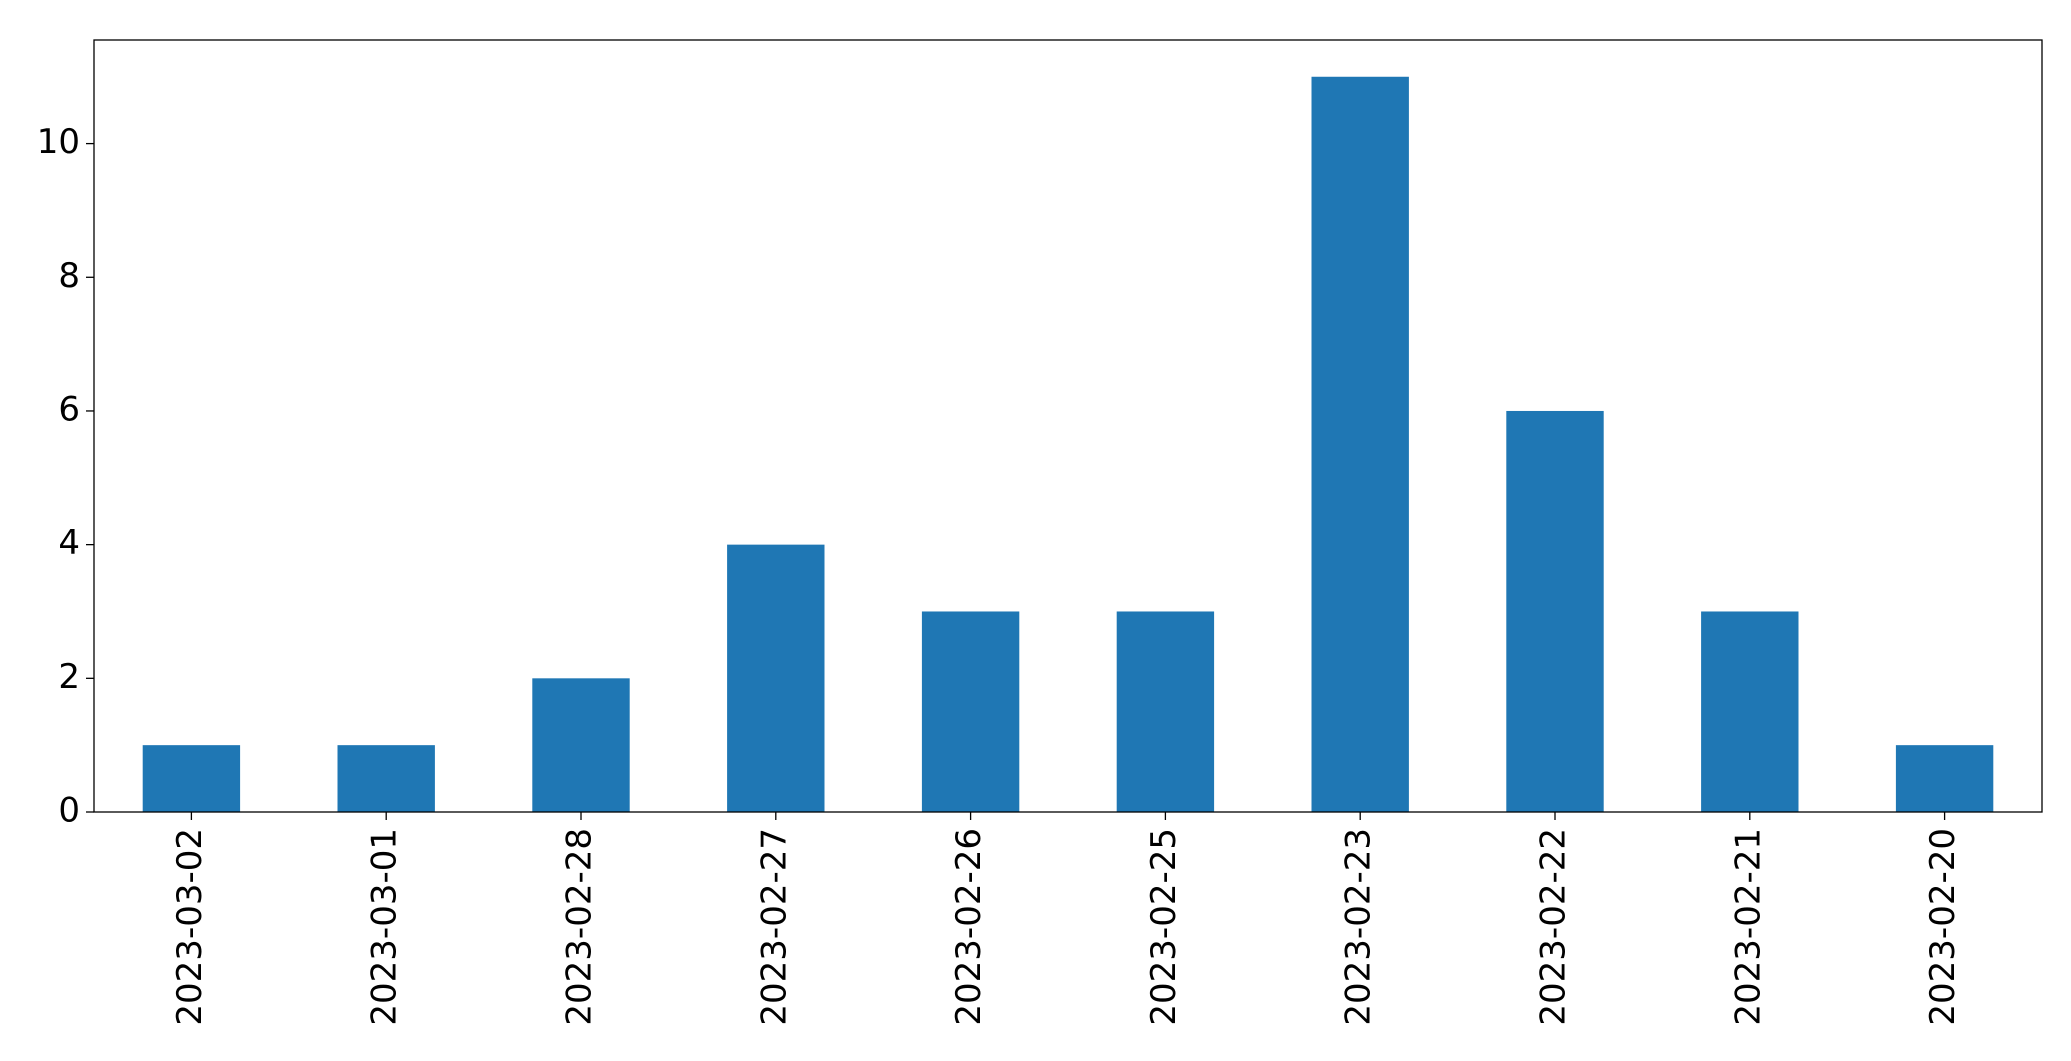  I want to click on x-tick-label: 2023-02-20, so click(1943, 927).